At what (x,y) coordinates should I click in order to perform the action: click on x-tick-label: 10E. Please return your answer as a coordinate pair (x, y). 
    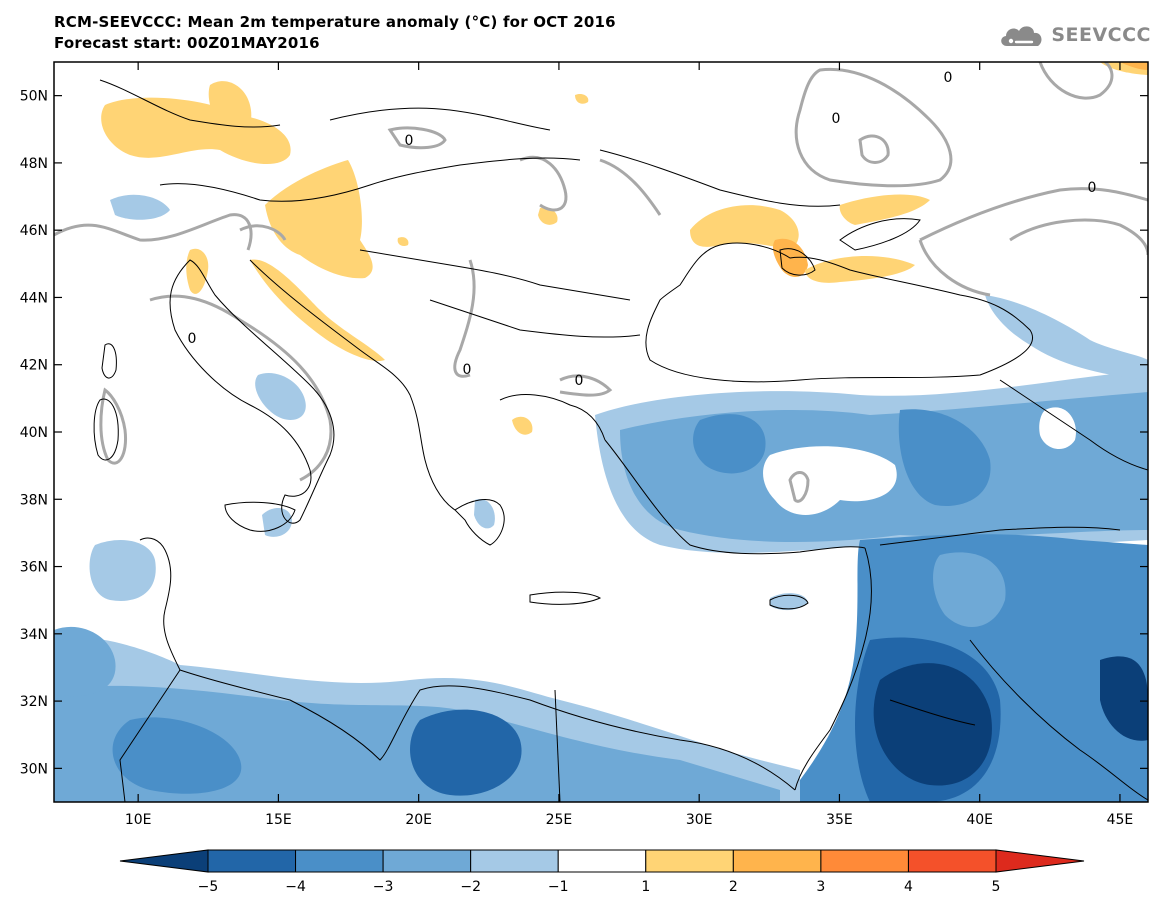
    Looking at the image, I should click on (138, 820).